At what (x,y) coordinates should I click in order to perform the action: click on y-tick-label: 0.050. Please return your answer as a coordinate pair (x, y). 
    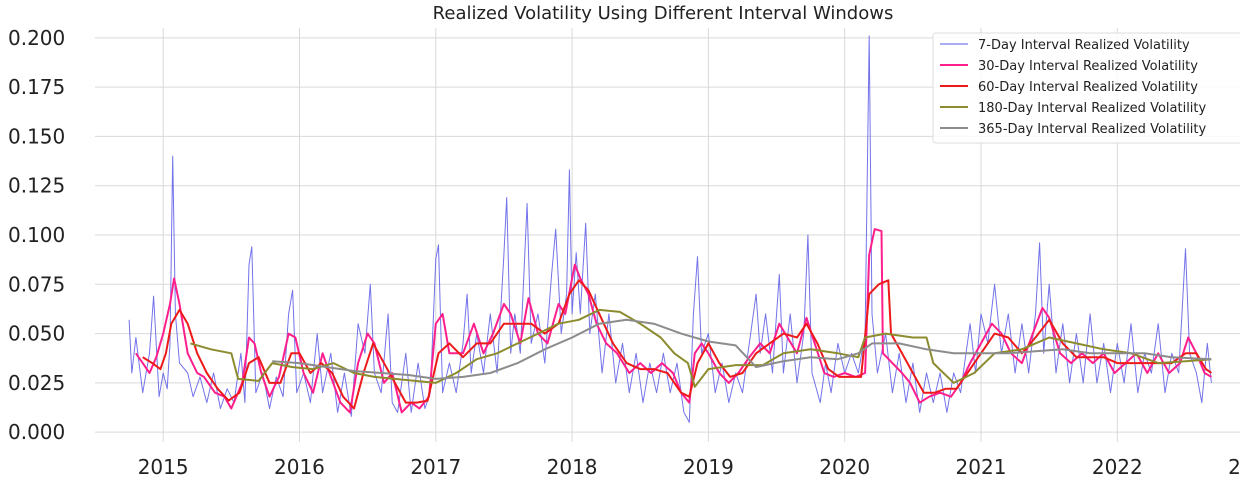
    Looking at the image, I should click on (36, 334).